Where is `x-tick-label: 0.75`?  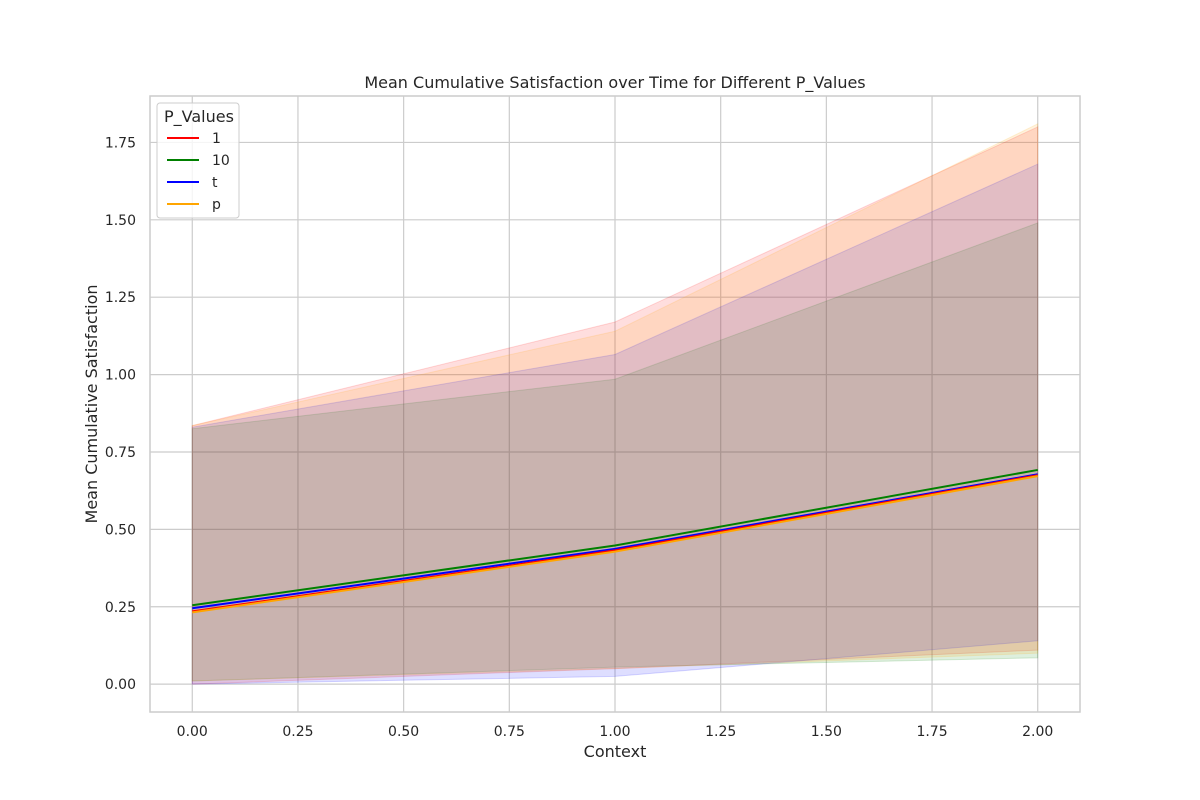
x-tick-label: 0.75 is located at coordinates (509, 732).